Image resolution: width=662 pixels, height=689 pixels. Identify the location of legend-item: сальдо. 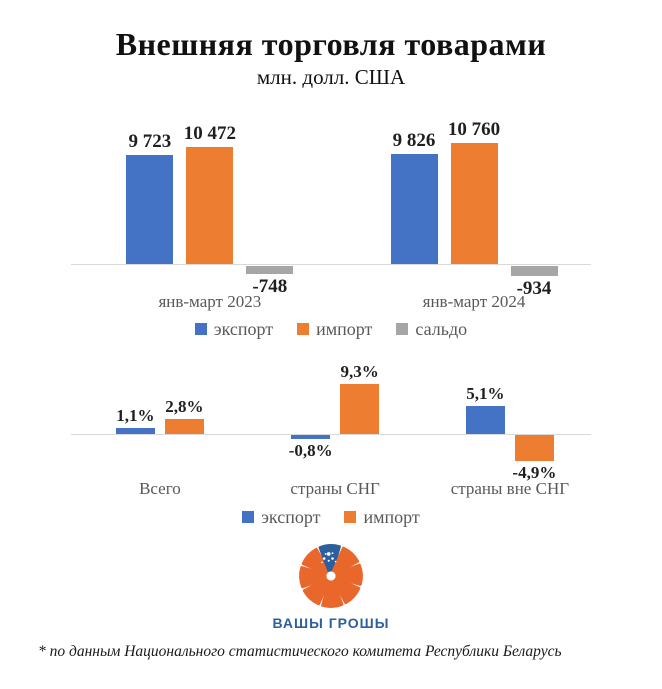
(431, 329).